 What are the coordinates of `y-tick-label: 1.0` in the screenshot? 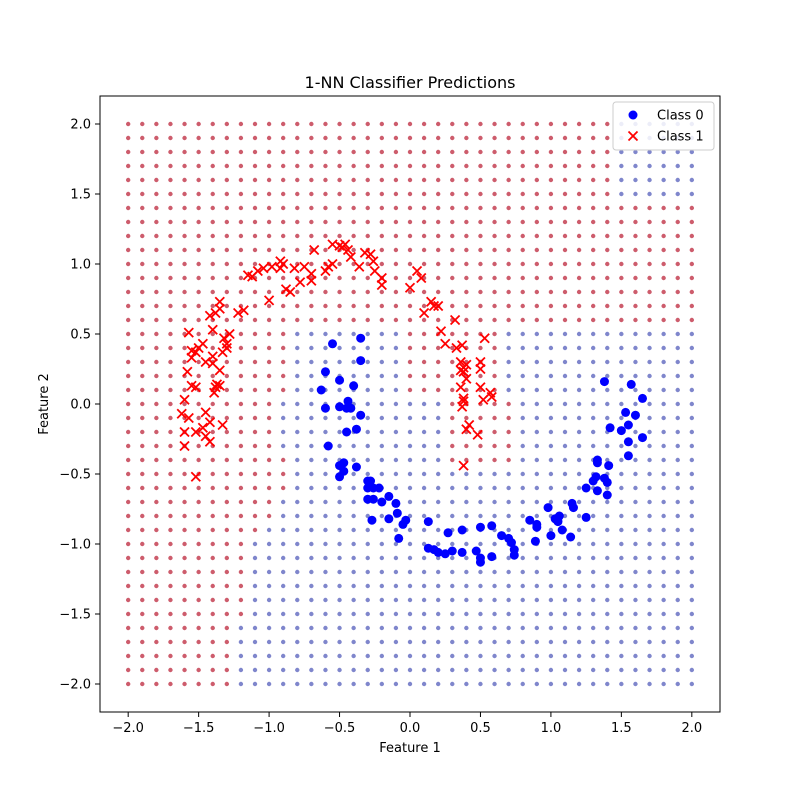 It's located at (80, 265).